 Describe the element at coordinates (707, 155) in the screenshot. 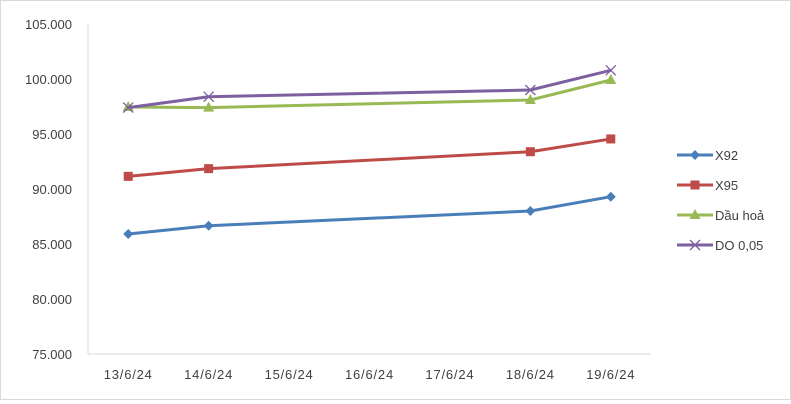

I see `legend-item: X92` at that location.